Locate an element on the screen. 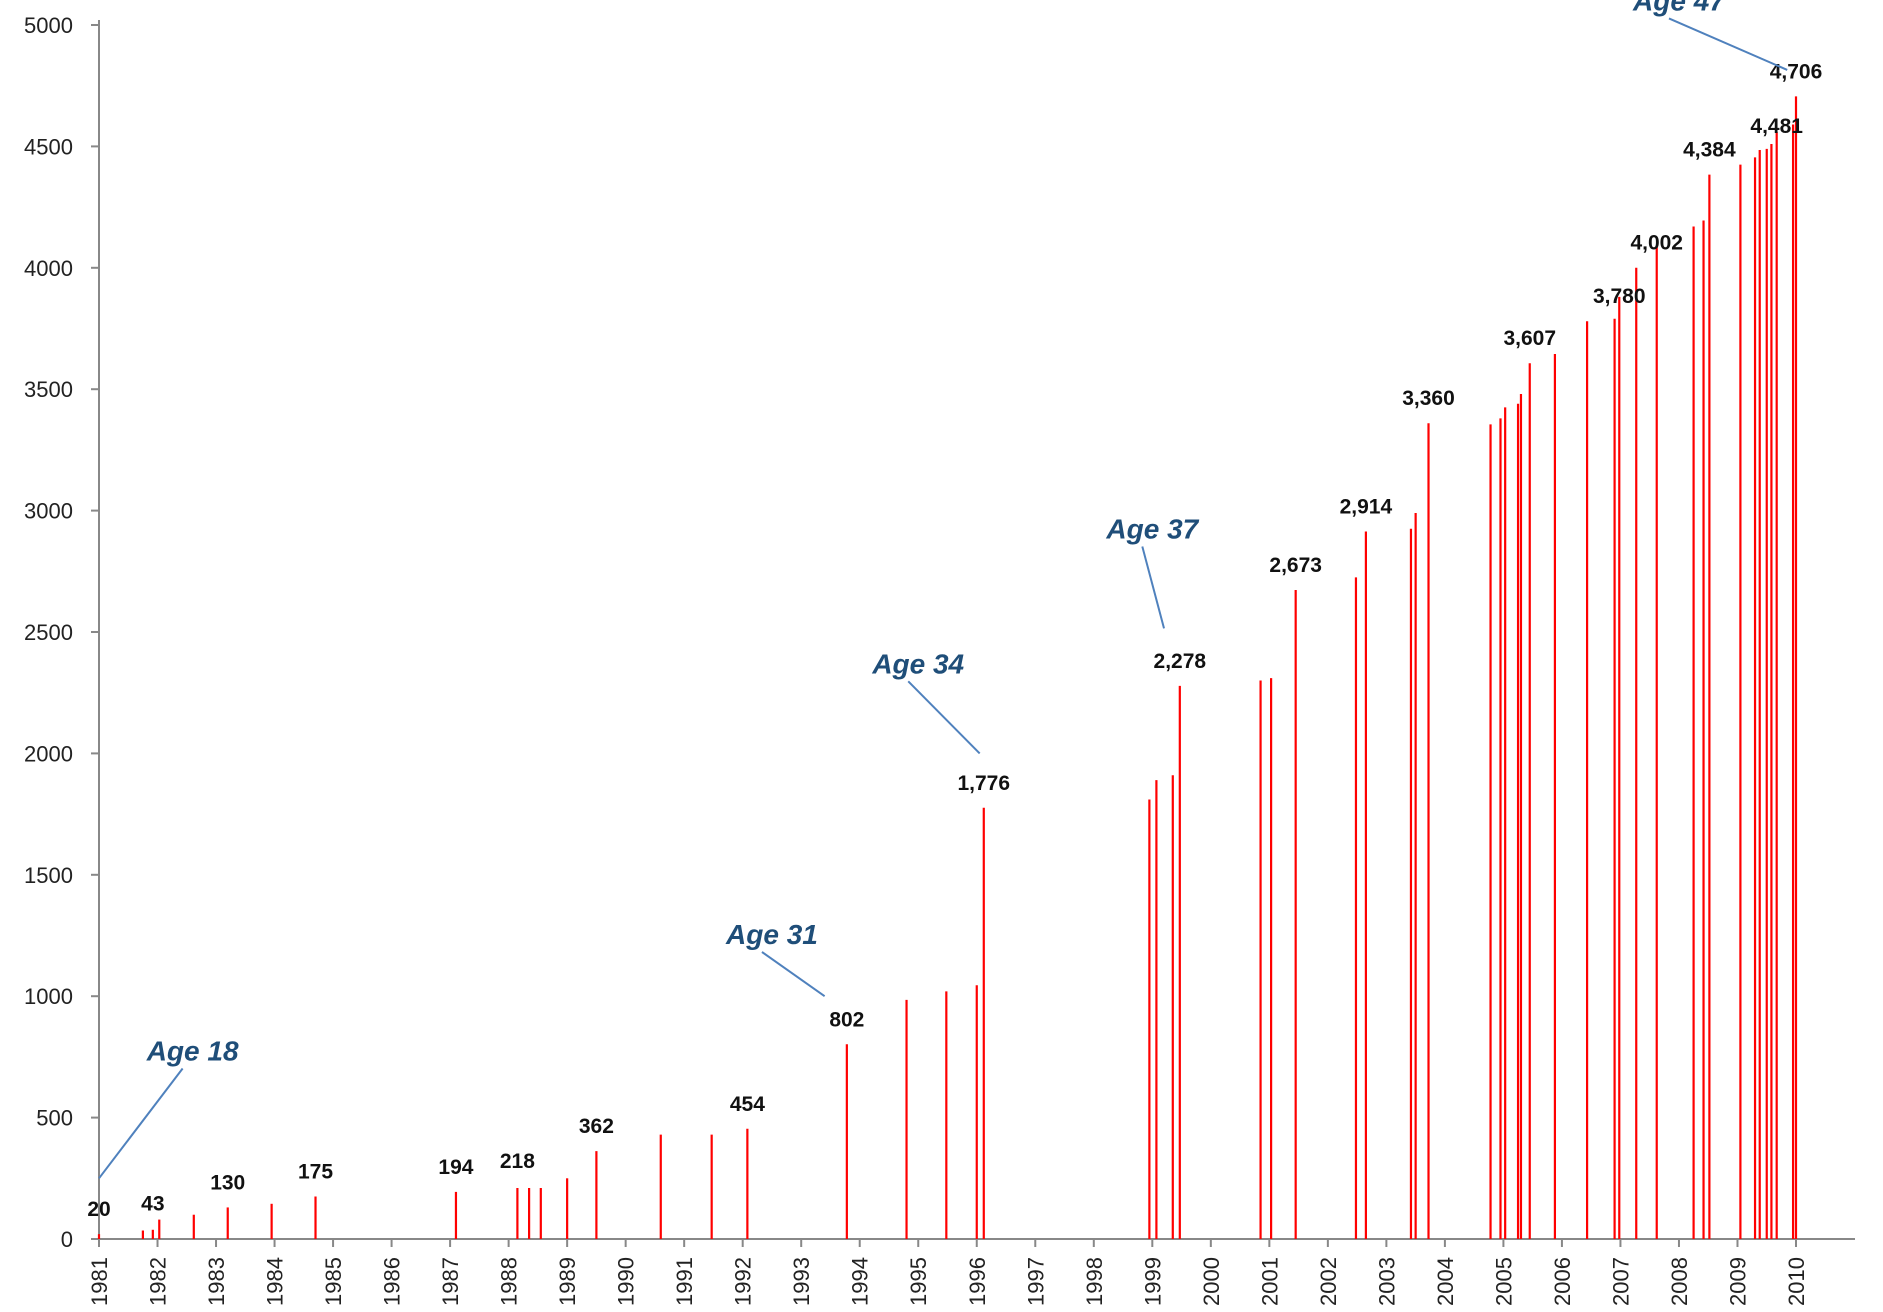 The width and height of the screenshot is (1883, 1312). y-tick-label: 500 is located at coordinates (54, 1118).